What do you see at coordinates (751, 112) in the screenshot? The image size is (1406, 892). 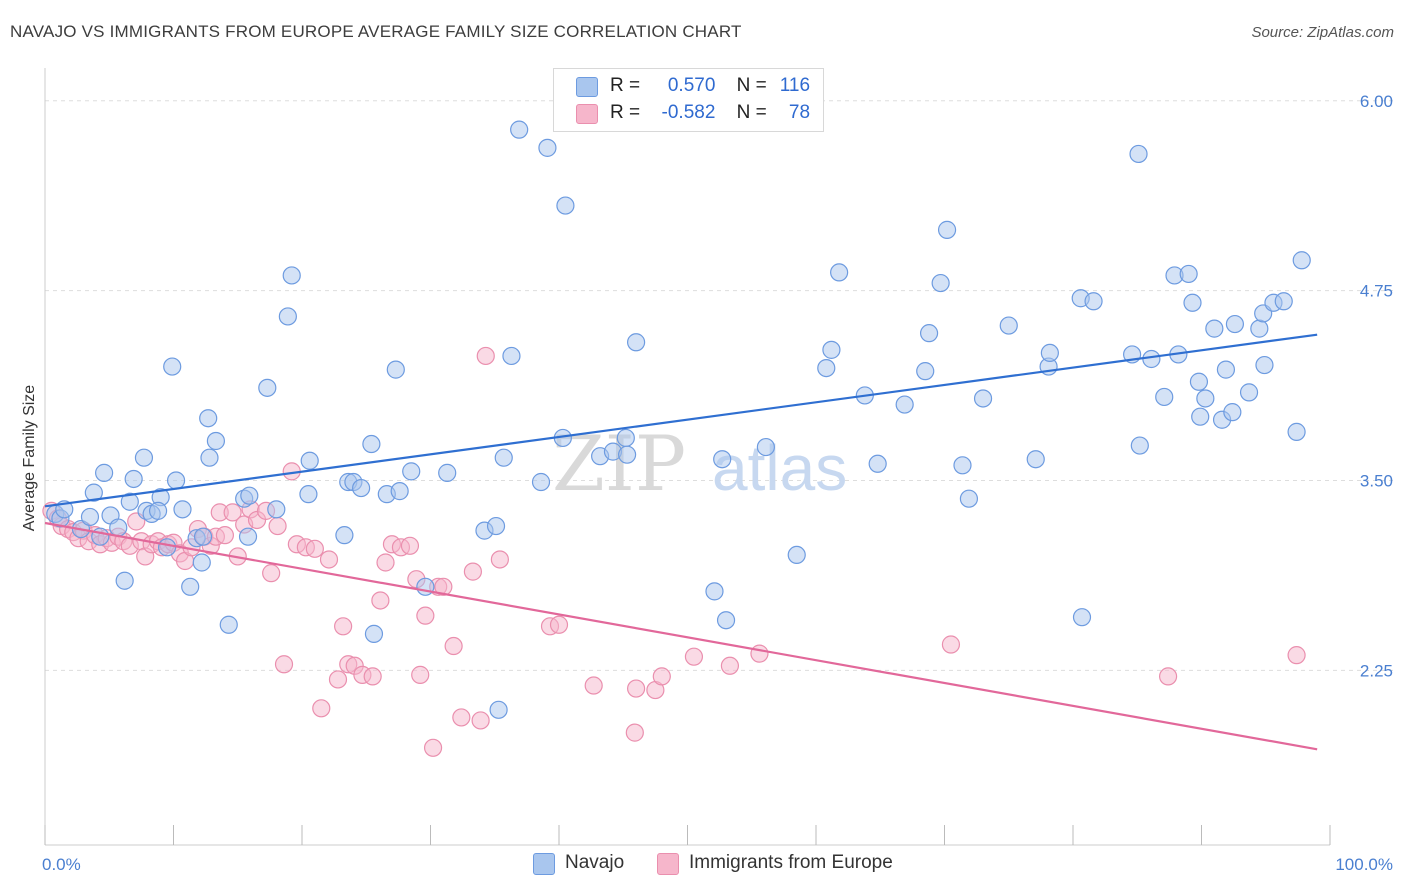 I see `legend-n-label: N =` at bounding box center [751, 112].